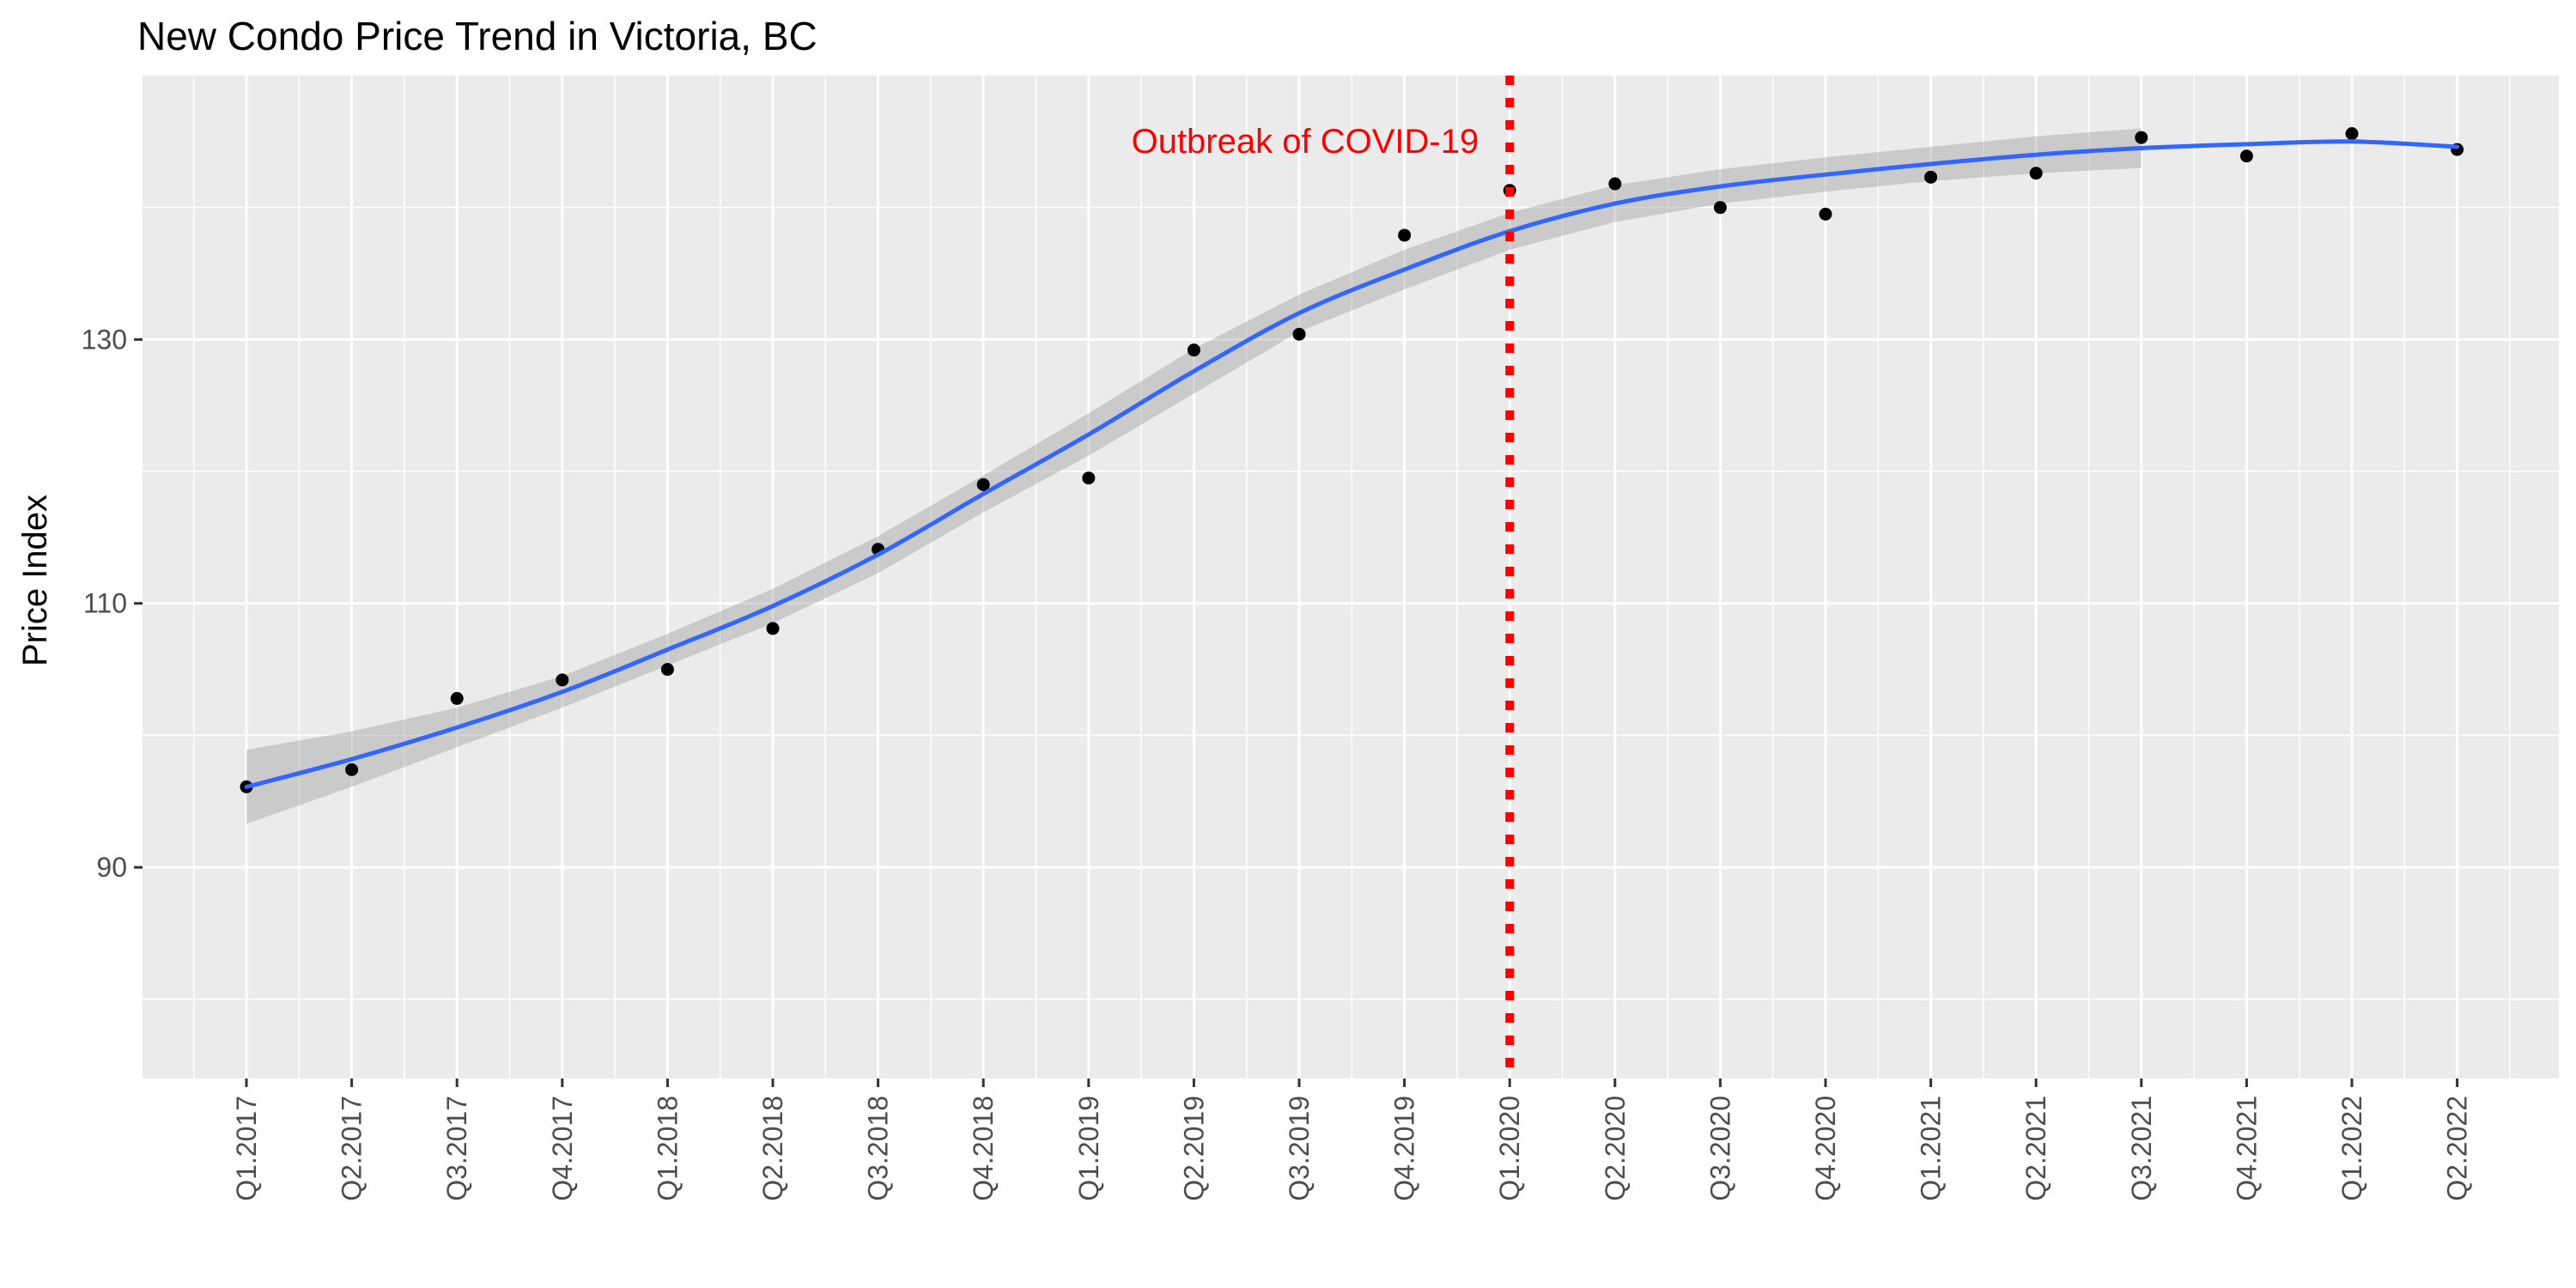 The width and height of the screenshot is (2576, 1288). Describe the element at coordinates (2141, 1148) in the screenshot. I see `x-tick-label: Q3.2021` at that location.